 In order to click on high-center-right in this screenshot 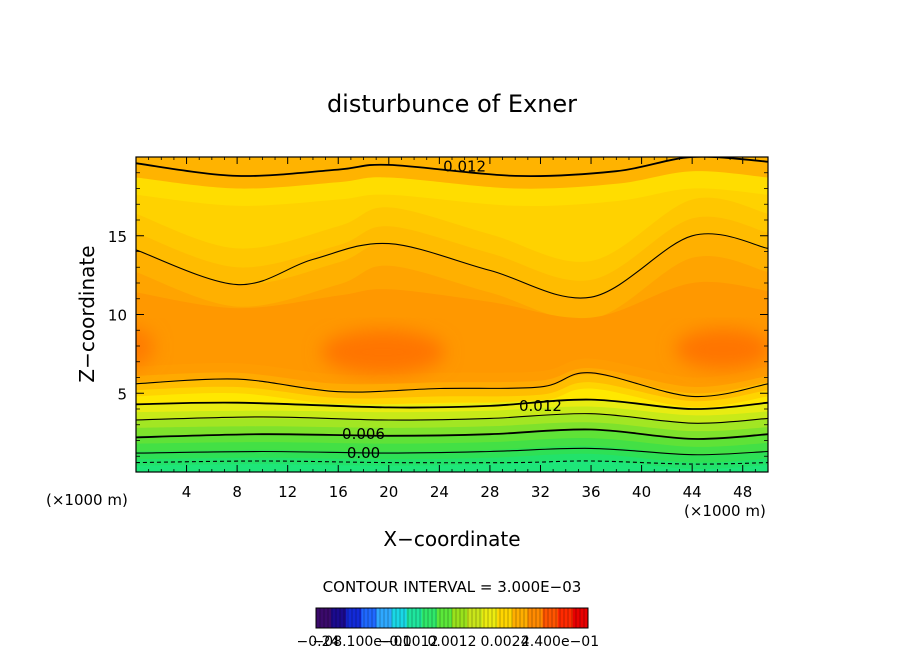, I will do `click(721, 349)`.